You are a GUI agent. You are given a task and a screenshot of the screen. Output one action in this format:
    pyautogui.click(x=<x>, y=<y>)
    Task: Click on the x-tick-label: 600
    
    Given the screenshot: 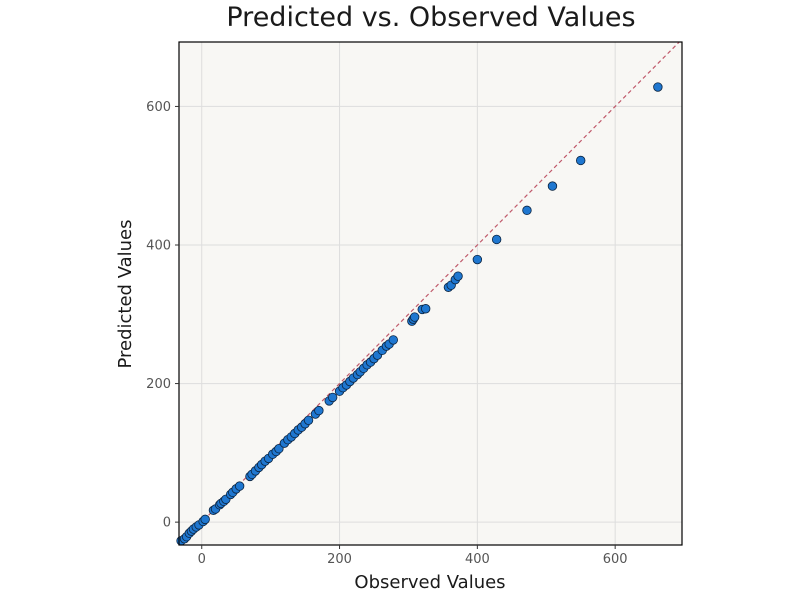 What is the action you would take?
    pyautogui.click(x=615, y=559)
    